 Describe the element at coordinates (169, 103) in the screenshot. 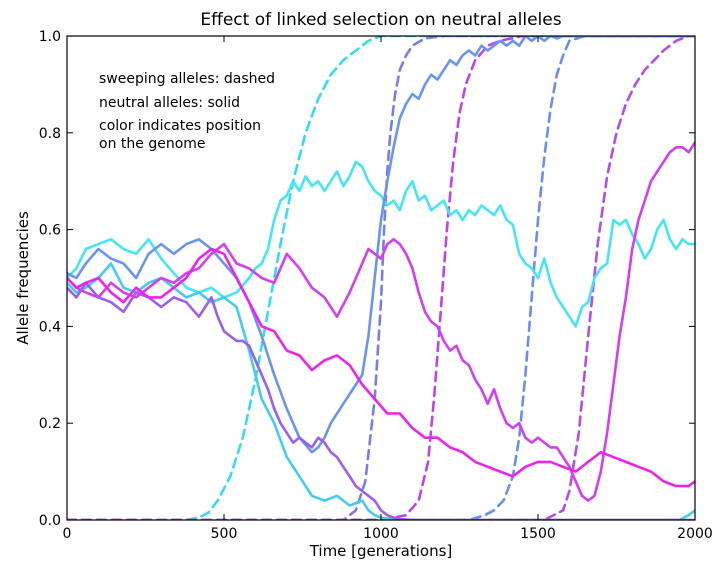

I see `annotation-neutral: neutral alleles: solid` at that location.